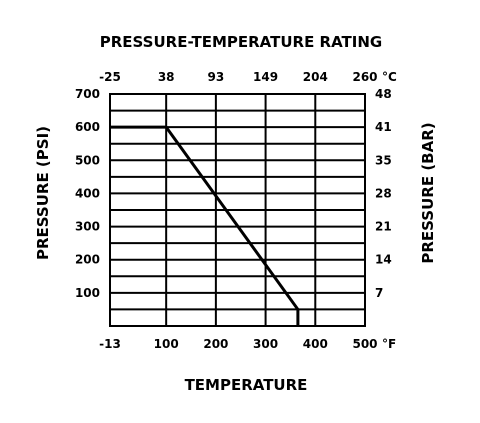  Describe the element at coordinates (87, 293) in the screenshot. I see `y-tick-label: 100` at that location.